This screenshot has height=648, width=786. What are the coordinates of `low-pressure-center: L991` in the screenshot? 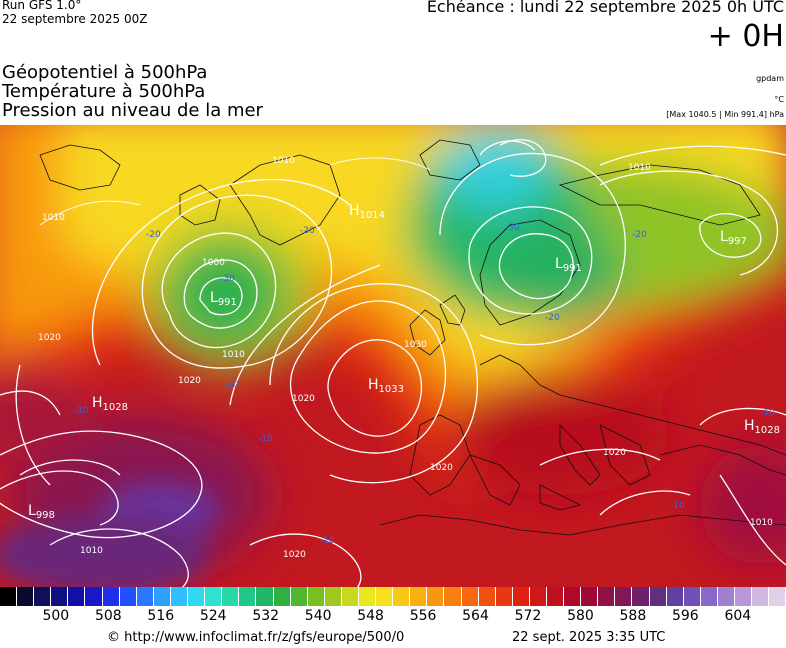 It's located at (568, 265).